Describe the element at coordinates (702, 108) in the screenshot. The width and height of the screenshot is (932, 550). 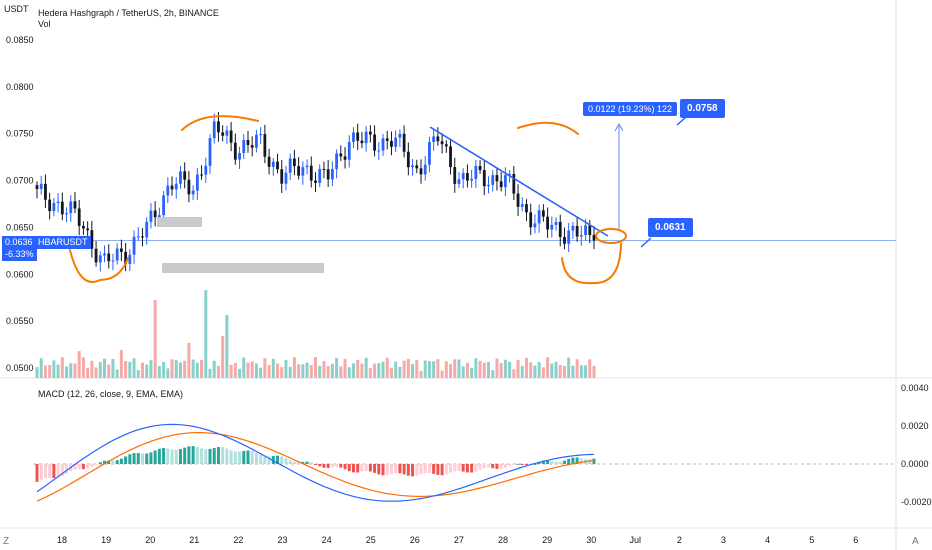
I see `target-price-callout: 0.0758` at that location.